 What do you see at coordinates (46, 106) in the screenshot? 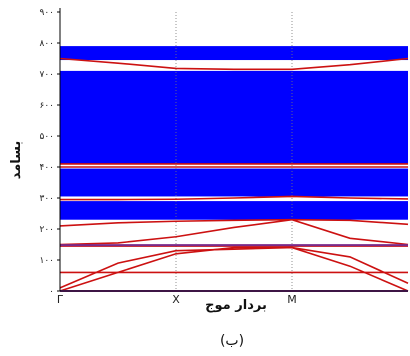
I see `y-tick-label-6: ۶۰۰` at bounding box center [46, 106].